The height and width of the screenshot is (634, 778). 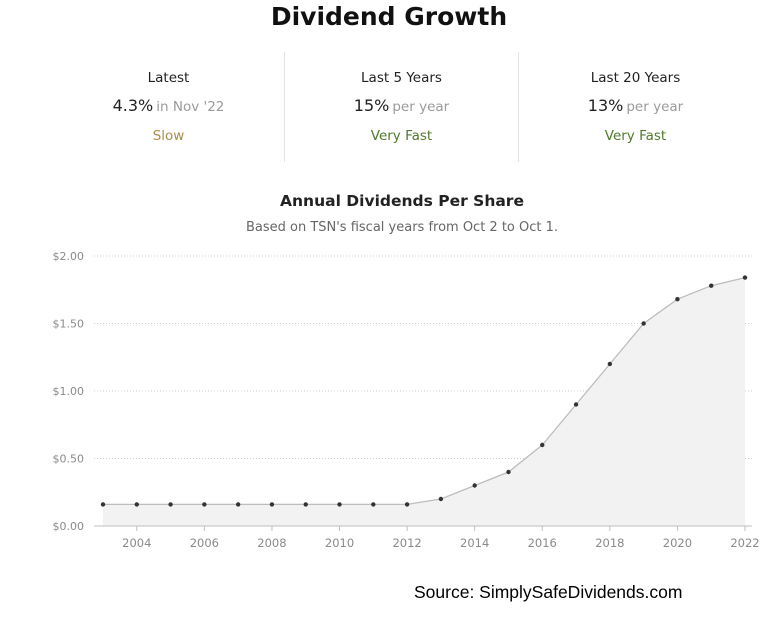 I want to click on x-tick-label: 2008, so click(x=271, y=543).